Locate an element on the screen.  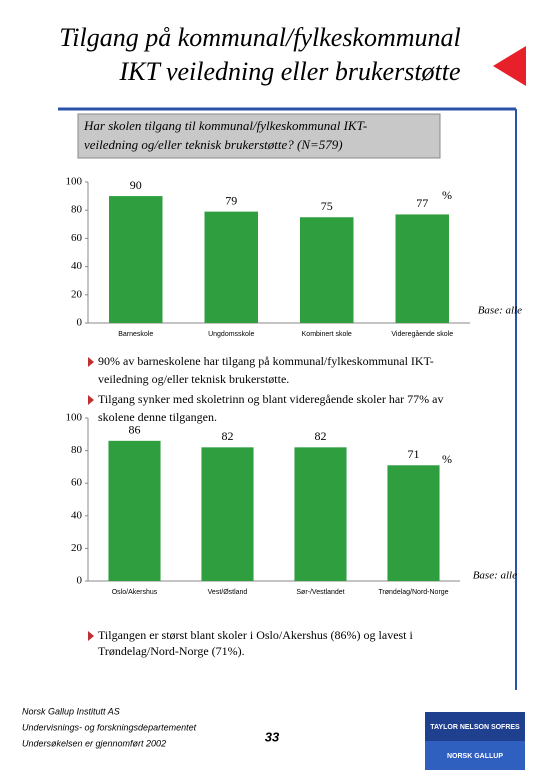
logo-text: NORSK GALLUP is located at coordinates (475, 756).